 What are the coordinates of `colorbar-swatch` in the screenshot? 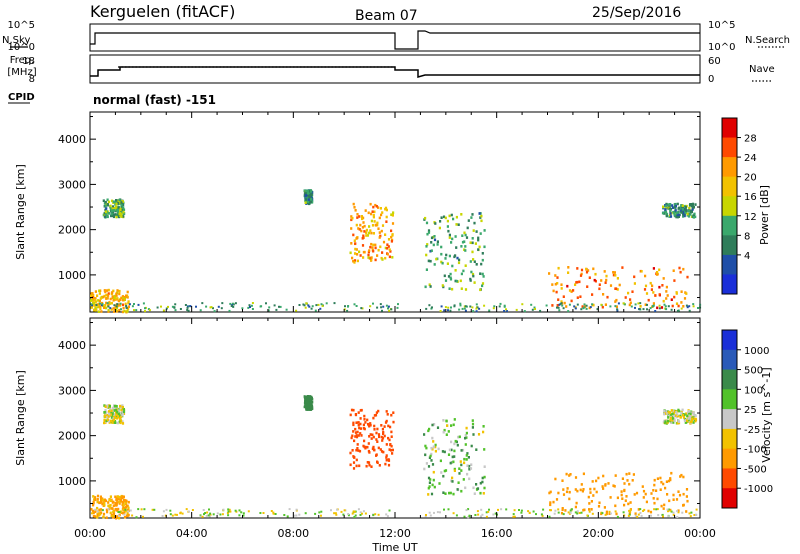 It's located at (729, 340).